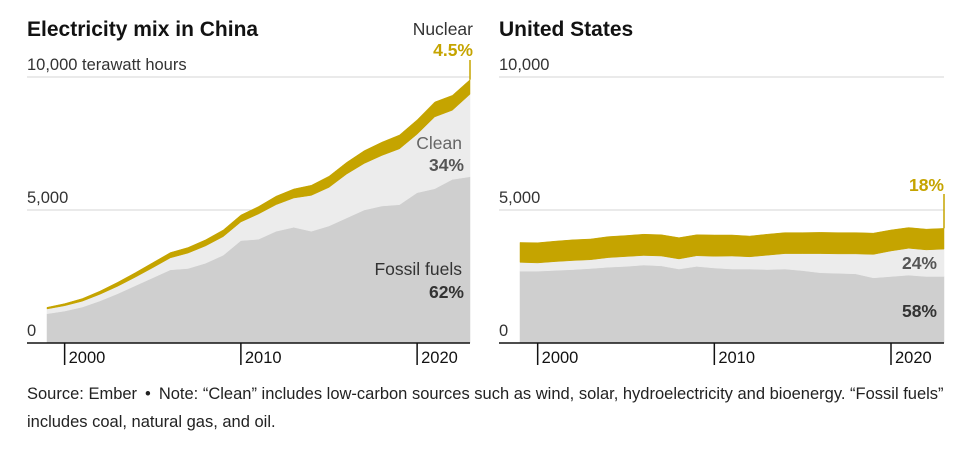 This screenshot has width=966, height=452. Describe the element at coordinates (919, 263) in the screenshot. I see `series-share-clean-us: 24%` at that location.